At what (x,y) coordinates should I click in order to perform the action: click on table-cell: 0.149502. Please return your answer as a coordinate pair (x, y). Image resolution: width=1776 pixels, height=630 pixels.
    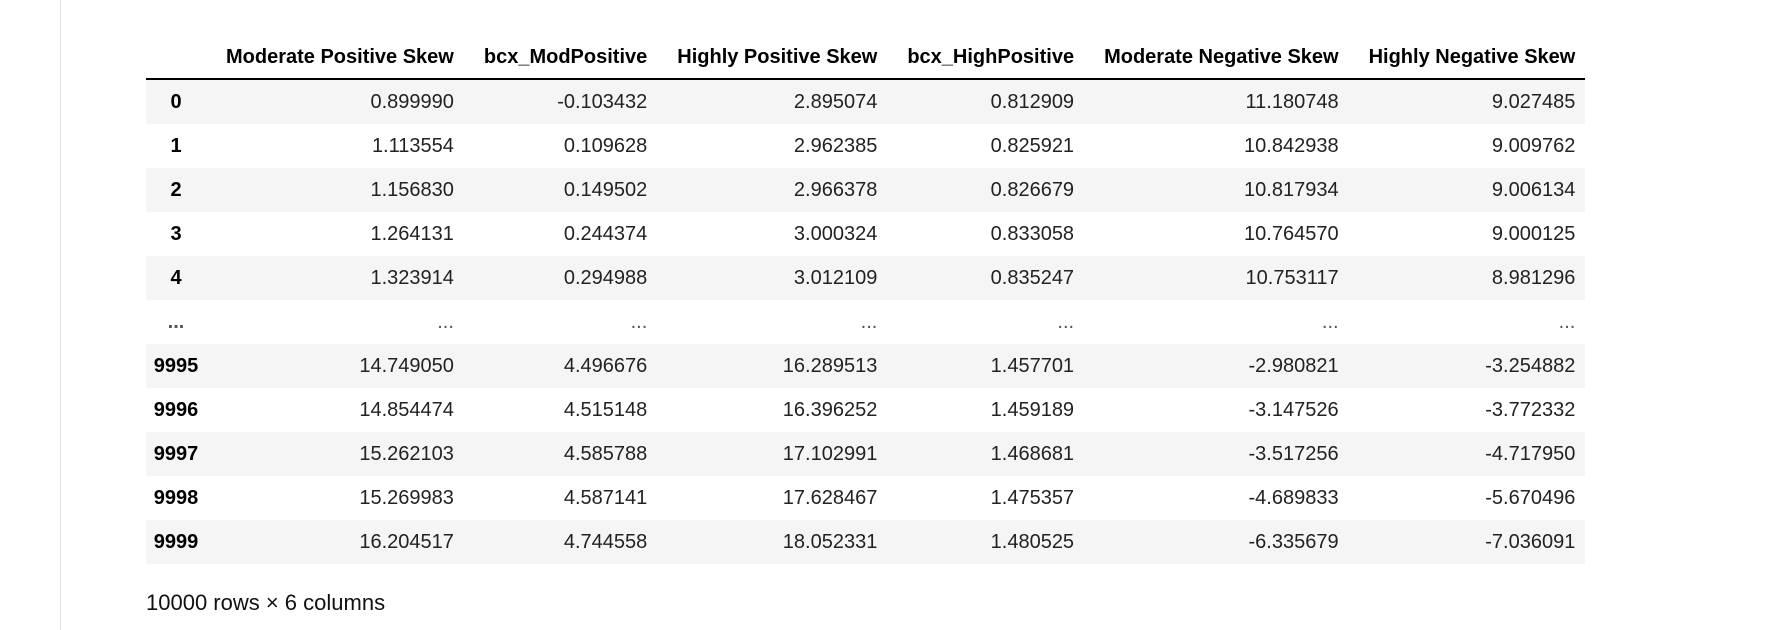
    Looking at the image, I should click on (605, 189).